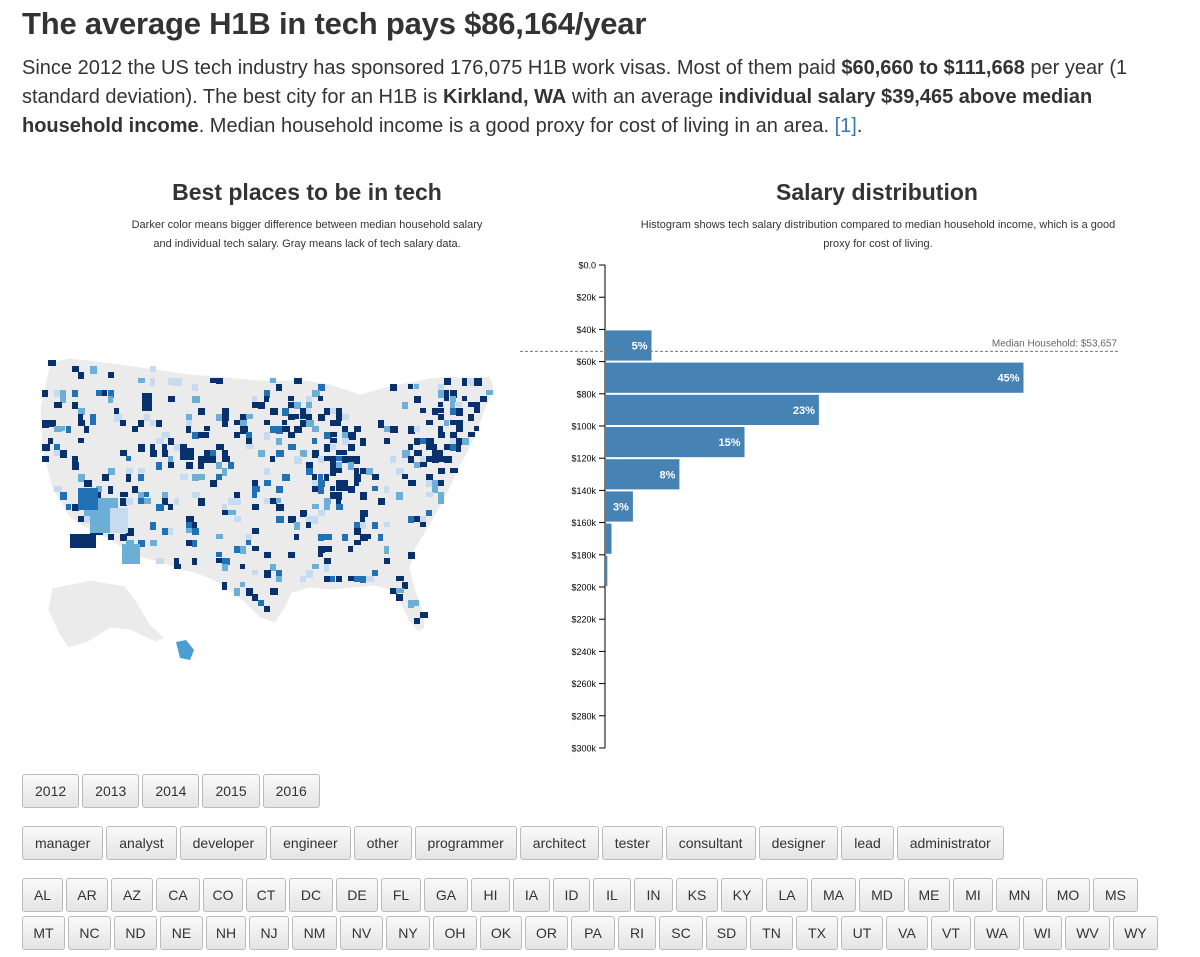 Image resolution: width=1200 pixels, height=957 pixels. Describe the element at coordinates (697, 895) in the screenshot. I see `state-ks-button: KS` at that location.